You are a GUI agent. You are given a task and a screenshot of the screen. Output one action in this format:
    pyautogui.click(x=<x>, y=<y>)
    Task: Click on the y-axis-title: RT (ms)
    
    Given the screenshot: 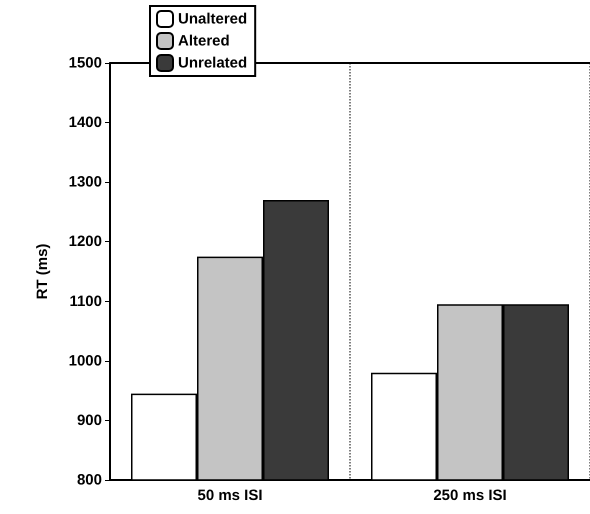 What is the action you would take?
    pyautogui.click(x=42, y=272)
    